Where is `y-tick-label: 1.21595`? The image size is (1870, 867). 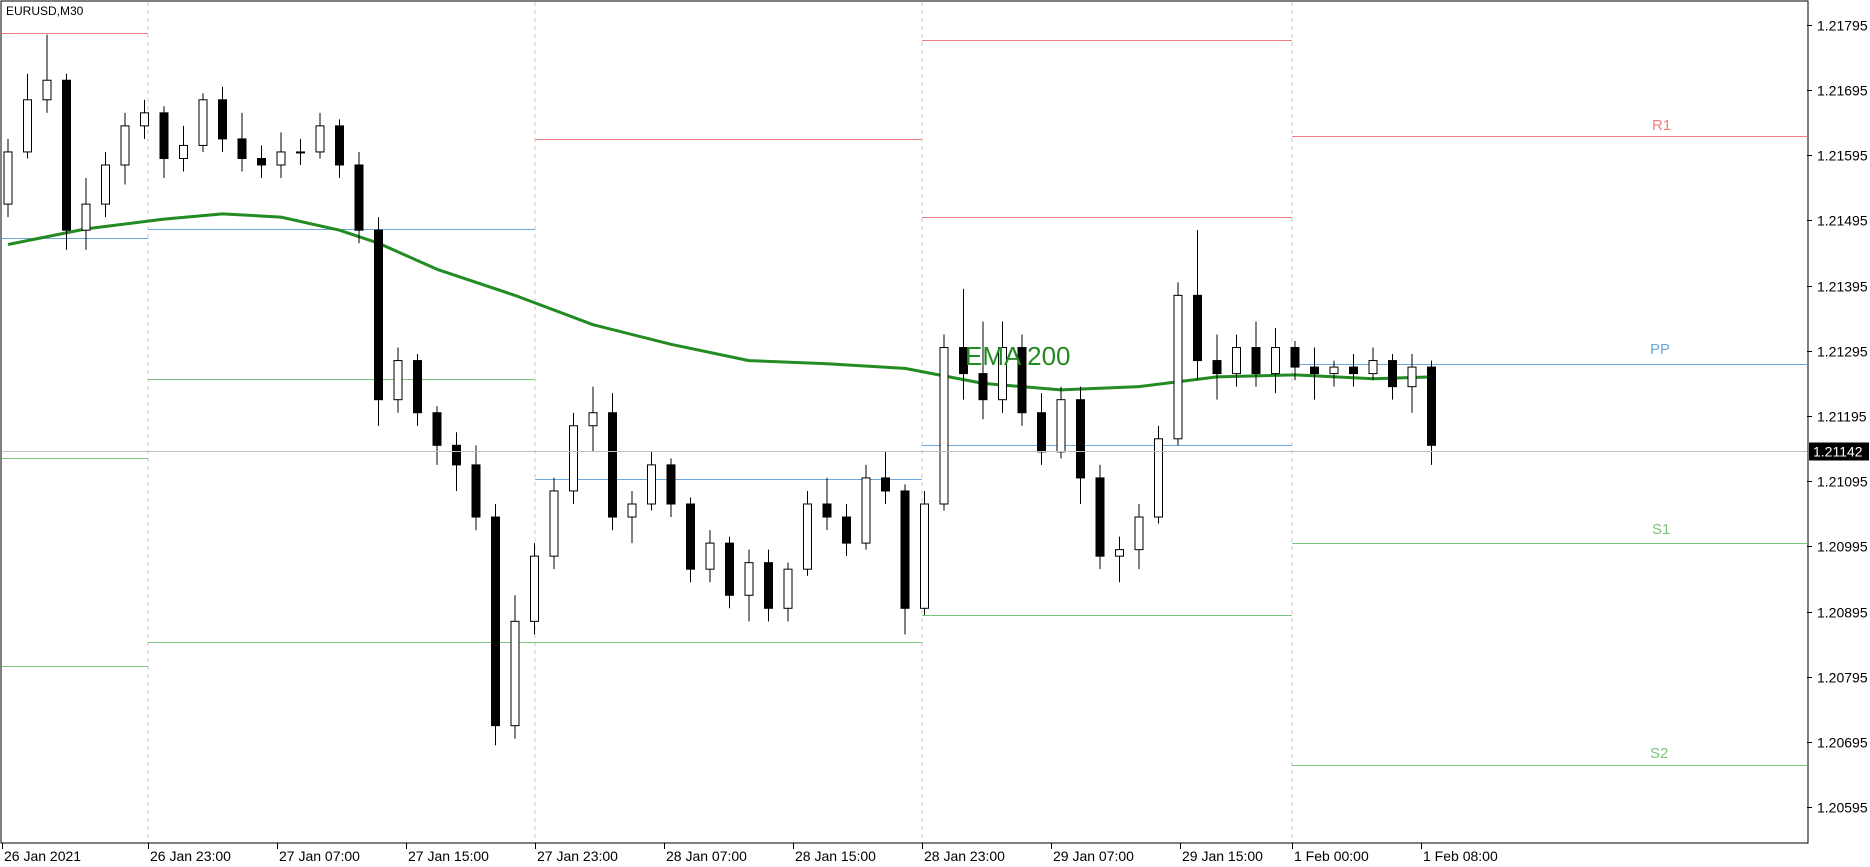 y-tick-label: 1.21595 is located at coordinates (1842, 156).